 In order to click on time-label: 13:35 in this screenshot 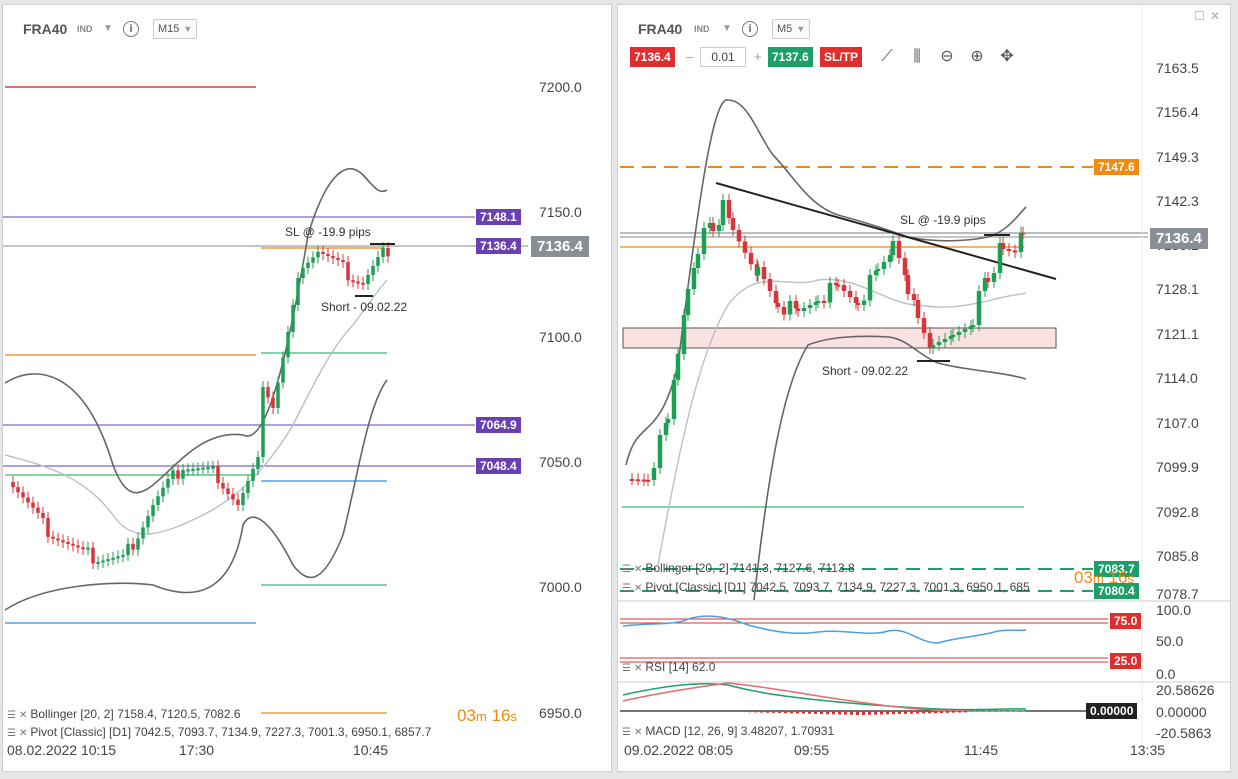, I will do `click(1148, 750)`.